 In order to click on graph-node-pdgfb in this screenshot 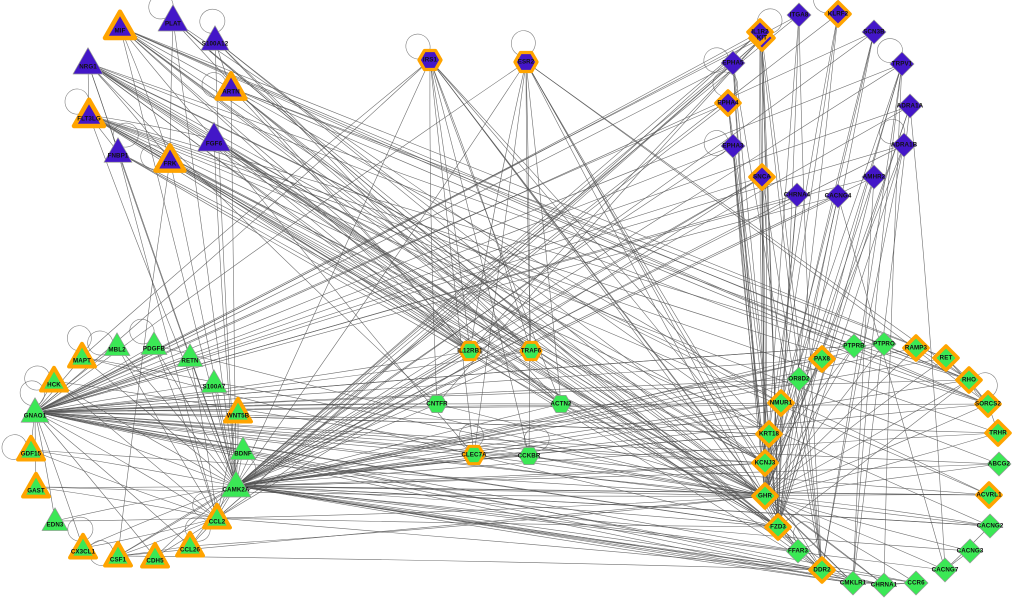, I will do `click(154, 343)`.